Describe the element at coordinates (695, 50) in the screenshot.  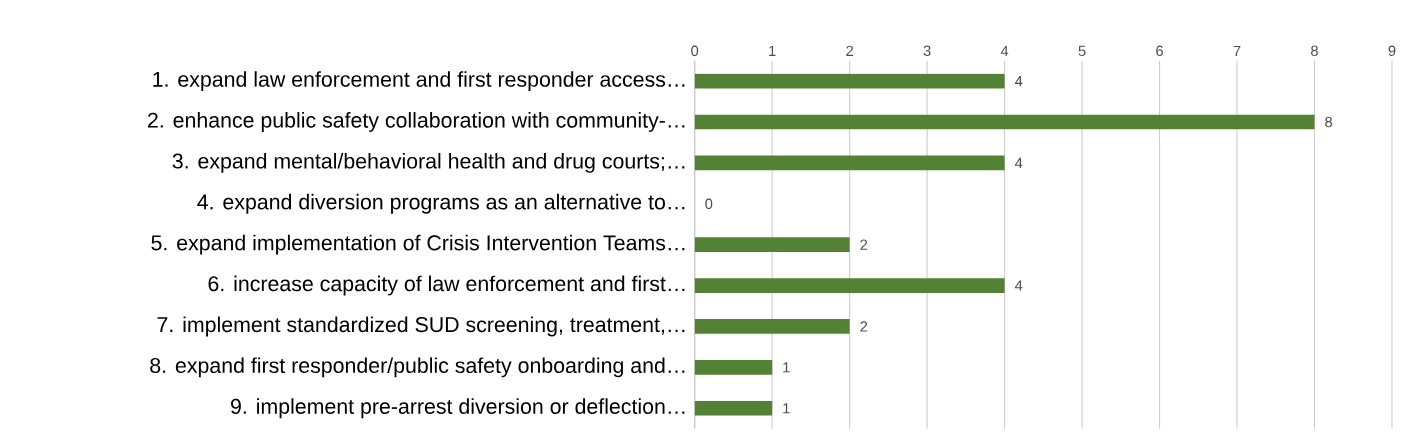
I see `x-tick-label: 0` at that location.